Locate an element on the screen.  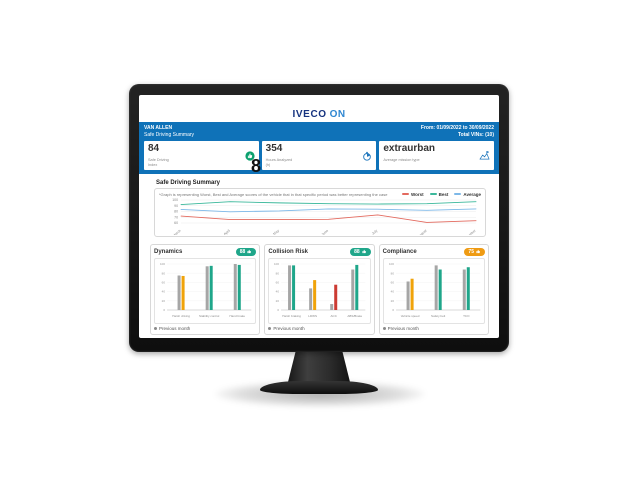
svg-text: July is located at coordinates (375, 231).